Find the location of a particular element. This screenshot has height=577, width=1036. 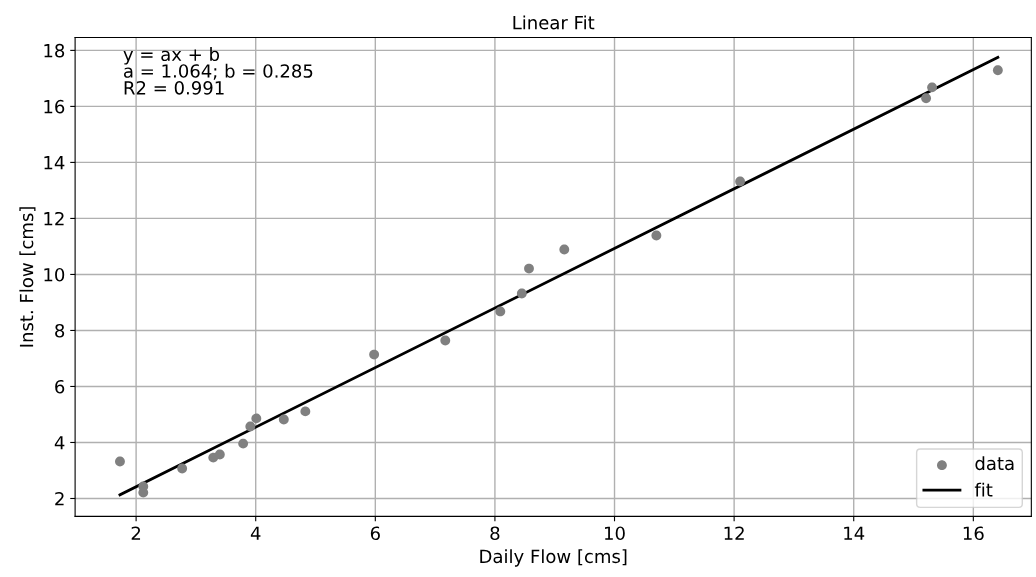

x-tick-label: 10 is located at coordinates (615, 533).